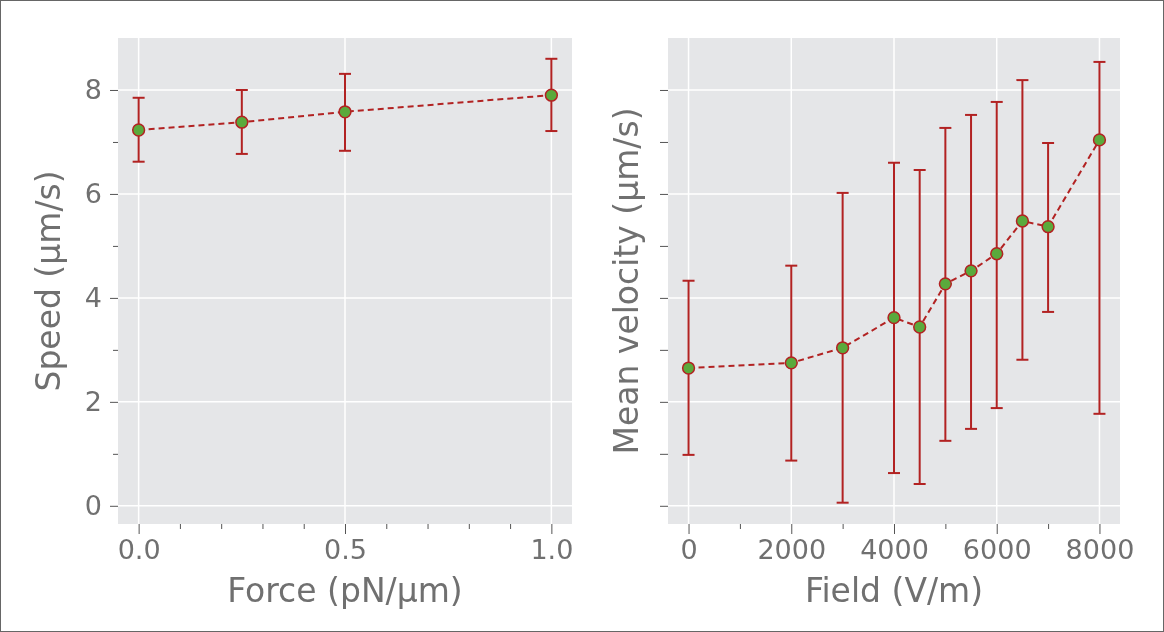 The width and height of the screenshot is (1164, 632). Describe the element at coordinates (93, 298) in the screenshot. I see `y-tick-label: 4` at that location.